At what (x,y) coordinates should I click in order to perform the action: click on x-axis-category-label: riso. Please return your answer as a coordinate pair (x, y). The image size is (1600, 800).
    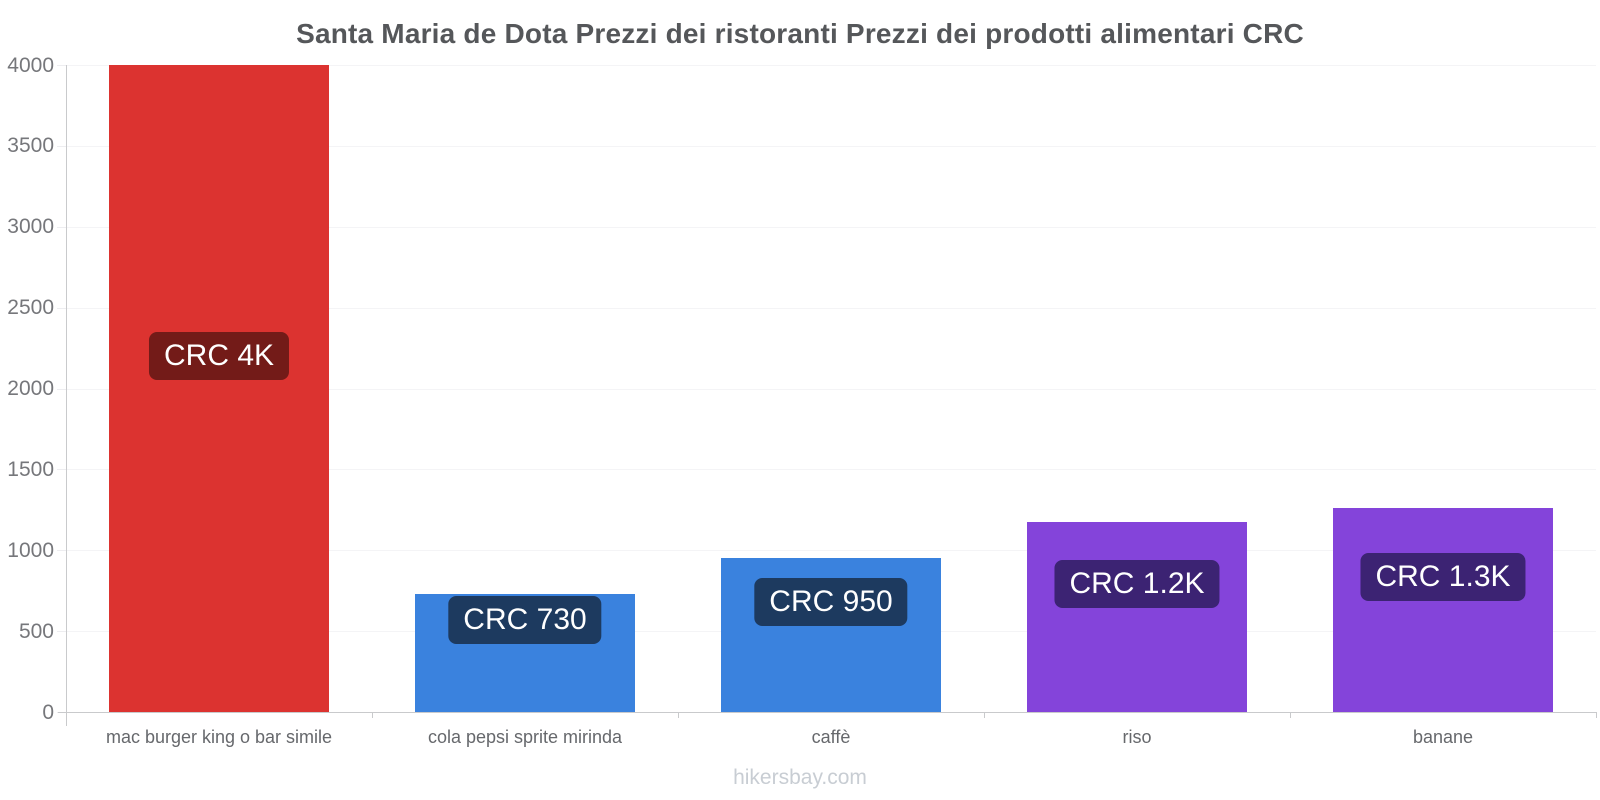
    Looking at the image, I should click on (1137, 737).